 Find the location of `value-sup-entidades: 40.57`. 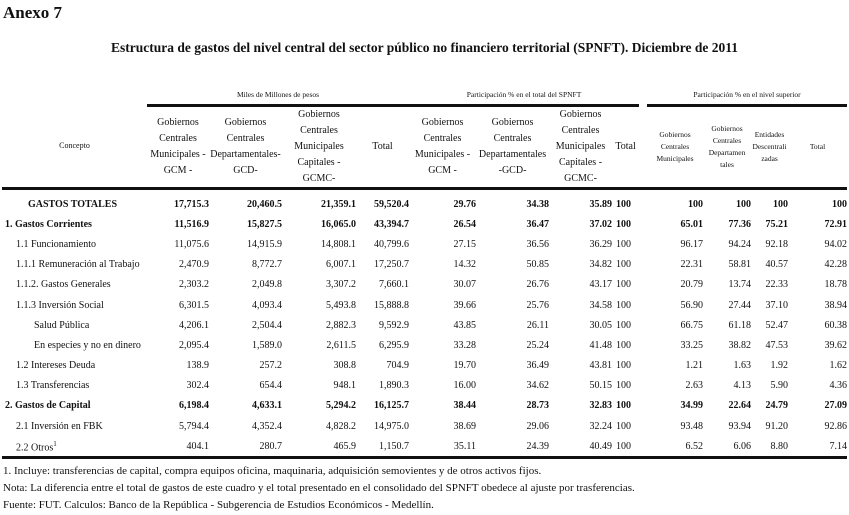

value-sup-entidades: 40.57 is located at coordinates (777, 265).